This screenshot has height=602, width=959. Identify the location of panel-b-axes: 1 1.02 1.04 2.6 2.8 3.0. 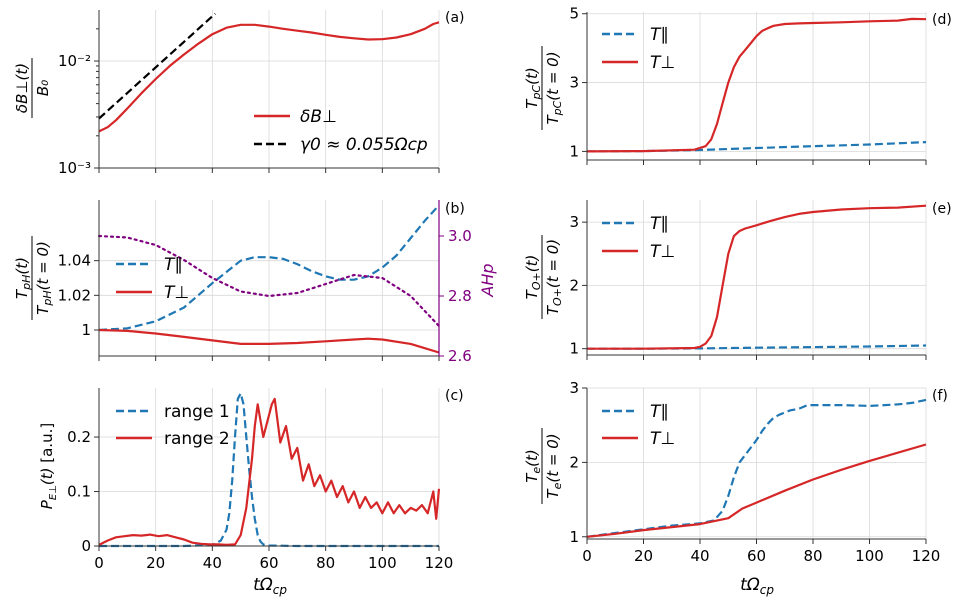
(265, 282).